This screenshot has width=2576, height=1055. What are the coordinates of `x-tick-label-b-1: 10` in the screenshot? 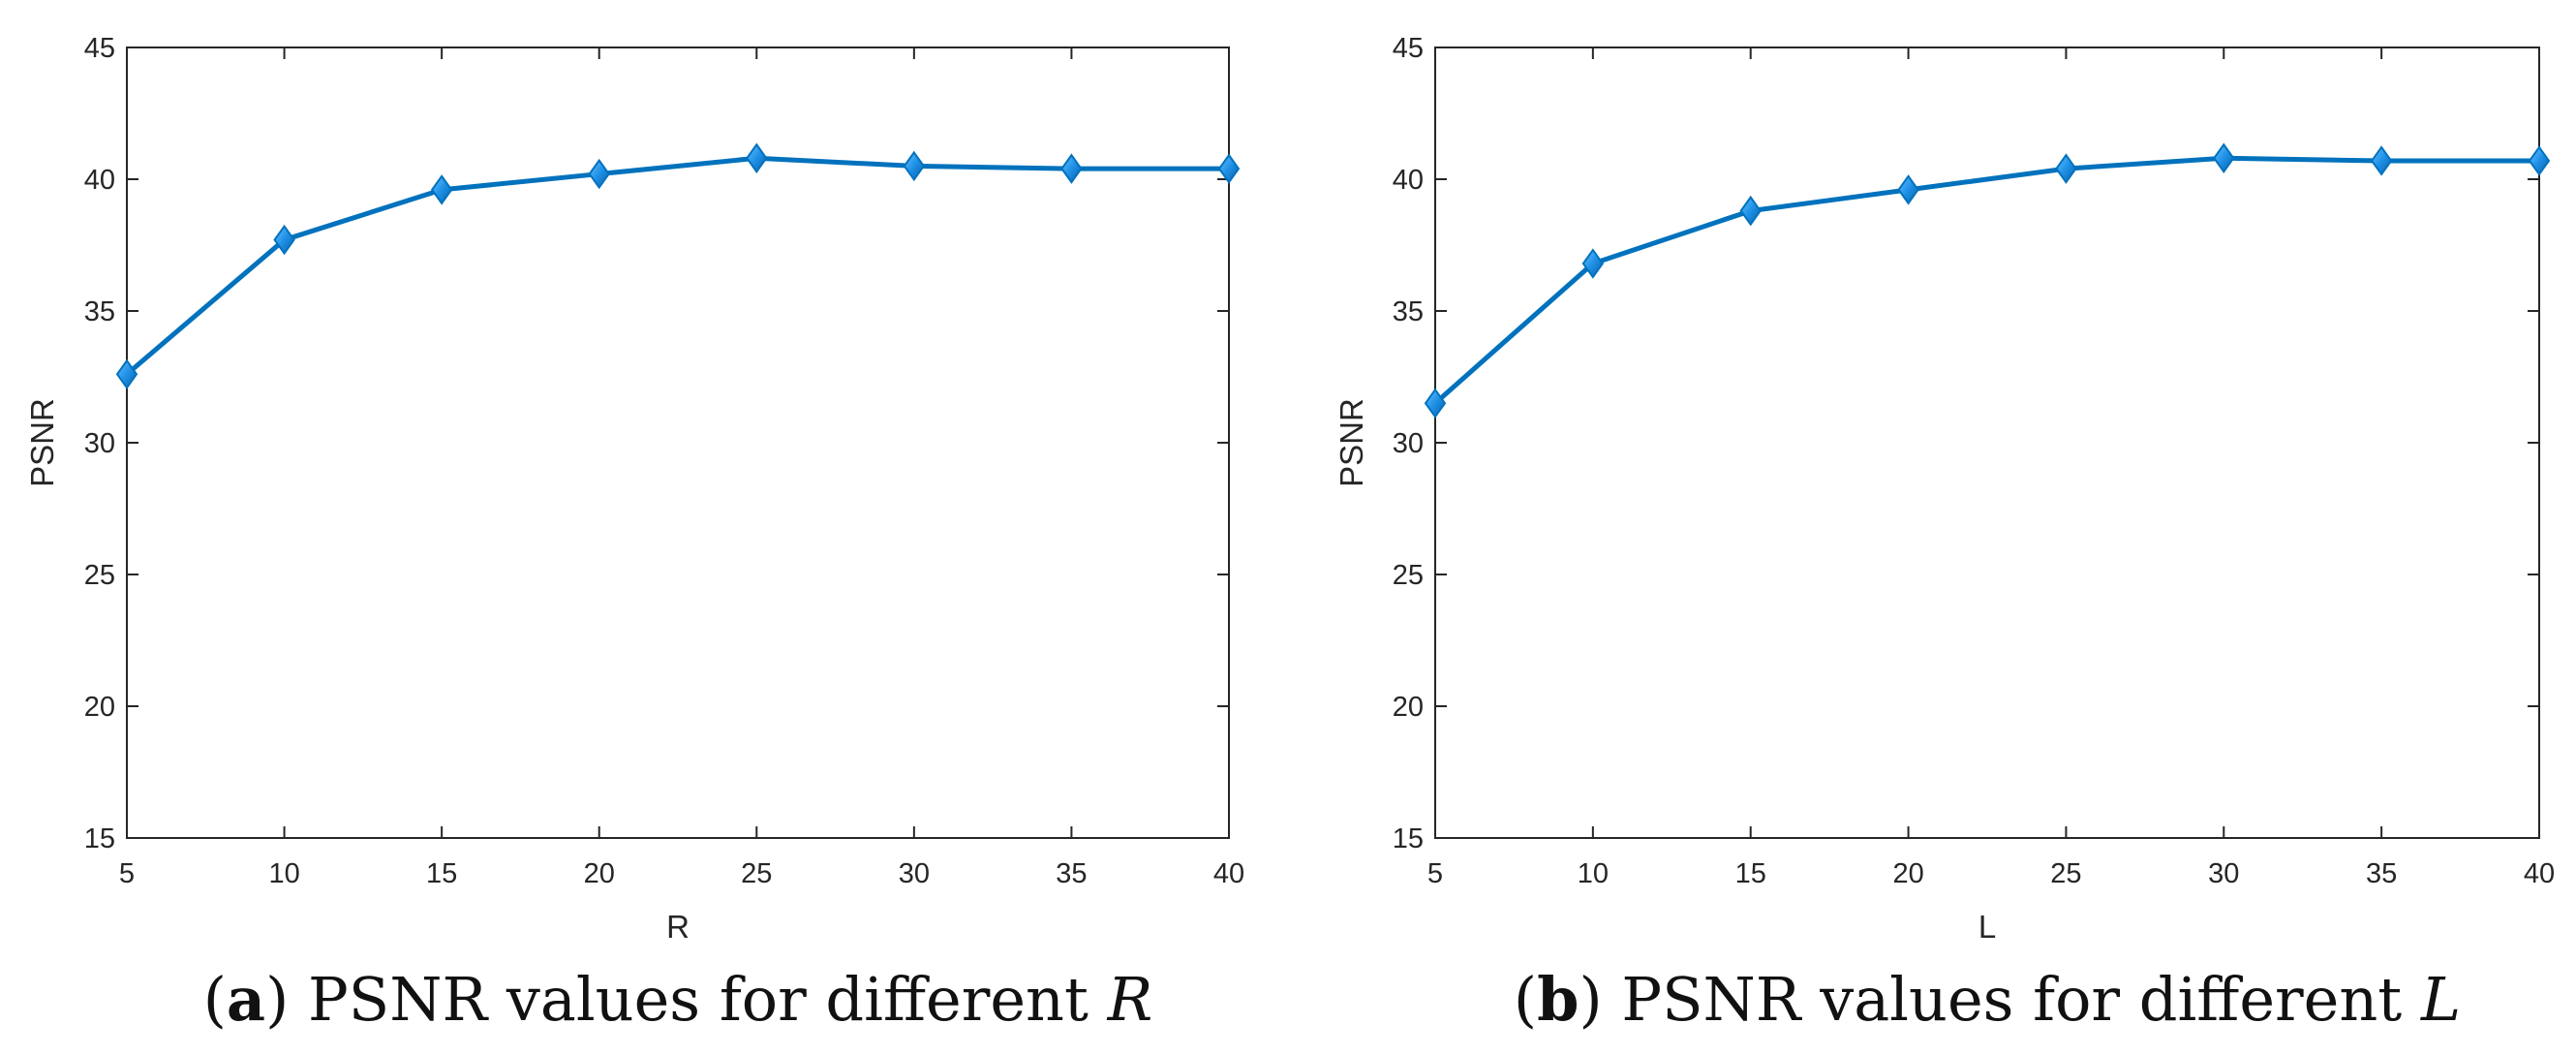 It's located at (1593, 873).